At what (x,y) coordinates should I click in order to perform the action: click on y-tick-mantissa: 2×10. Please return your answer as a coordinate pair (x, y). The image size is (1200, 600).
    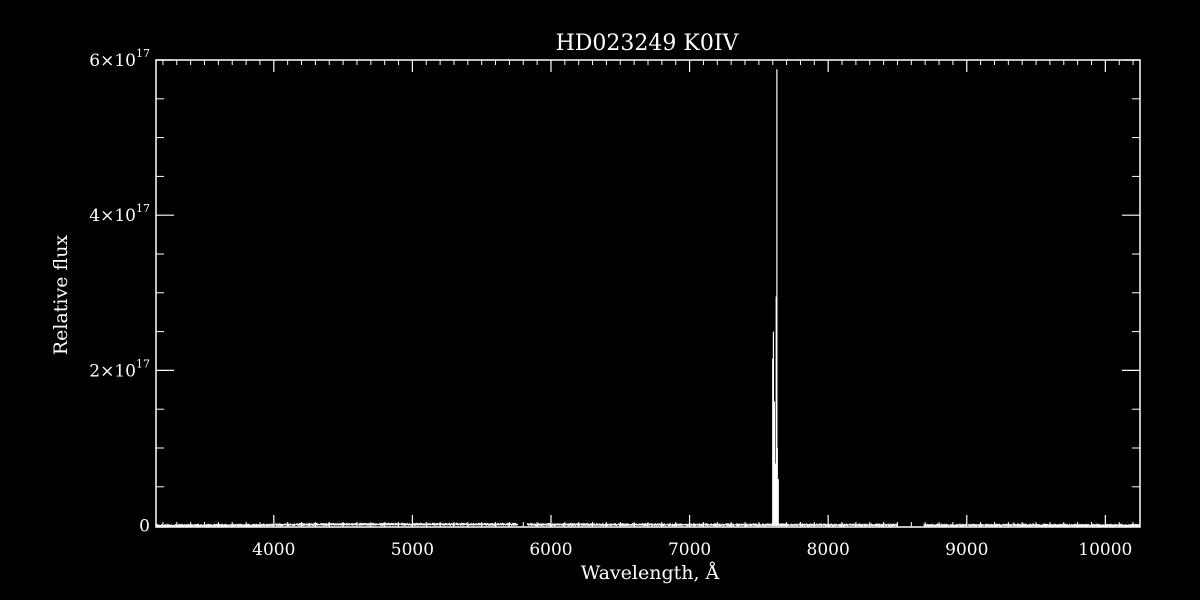
    Looking at the image, I should click on (112, 371).